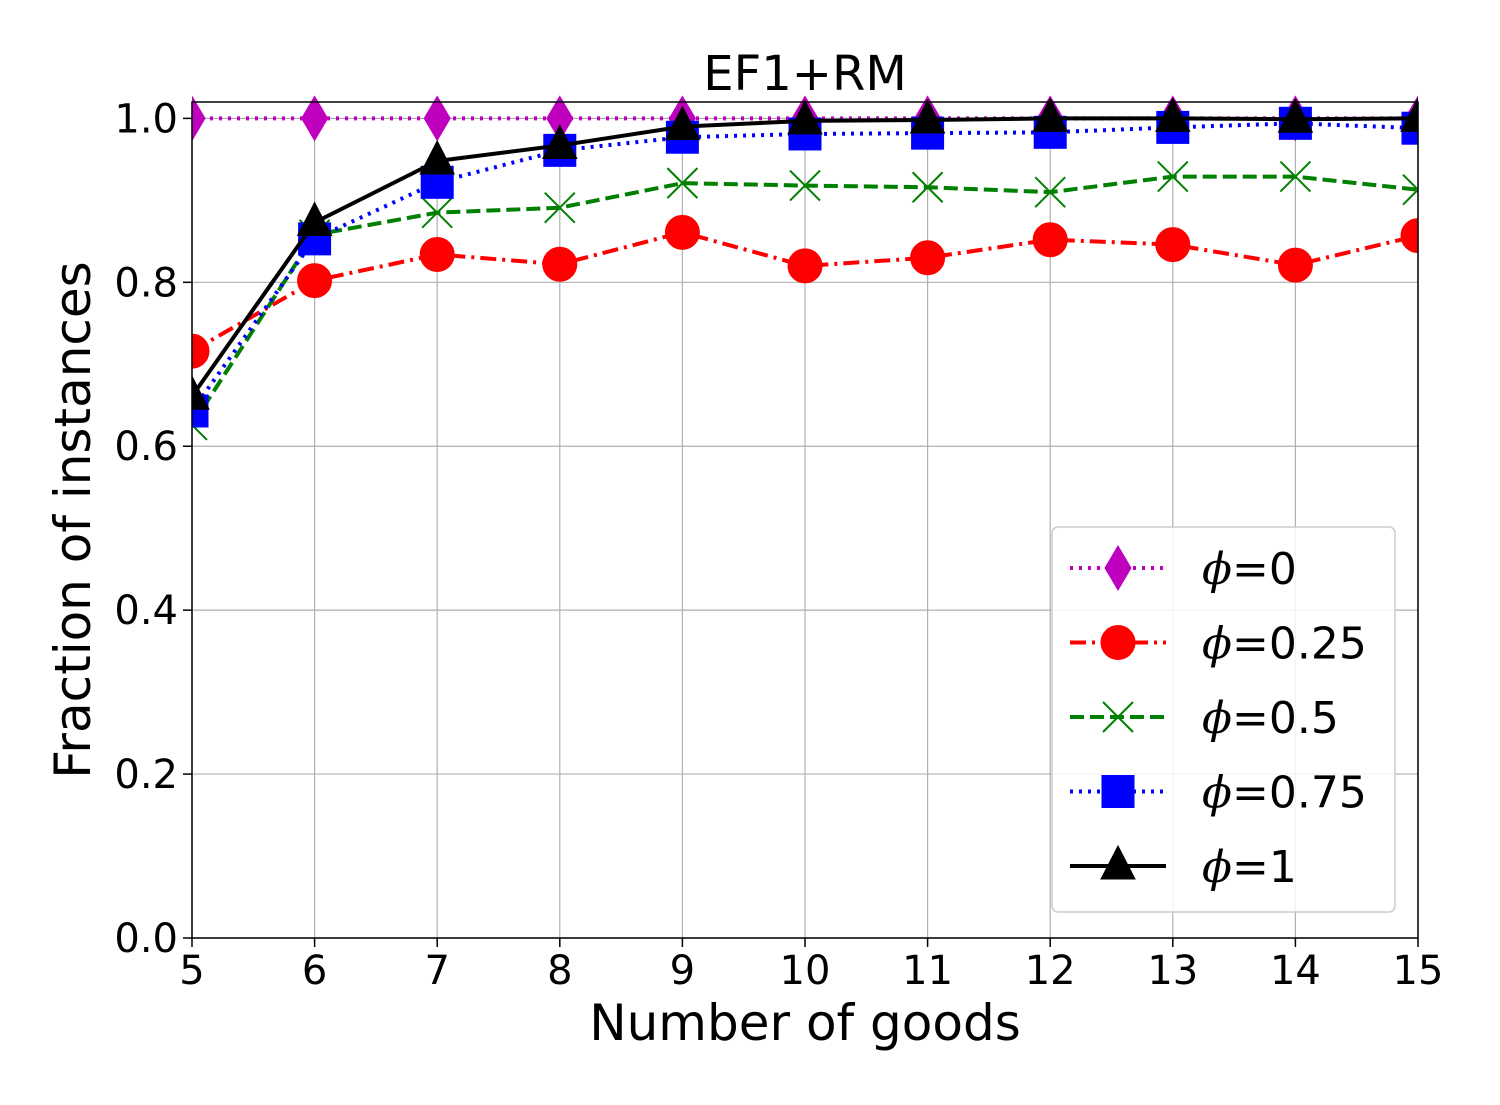 The width and height of the screenshot is (1500, 1105). What do you see at coordinates (1295, 971) in the screenshot?
I see `x-tick-label: 14` at bounding box center [1295, 971].